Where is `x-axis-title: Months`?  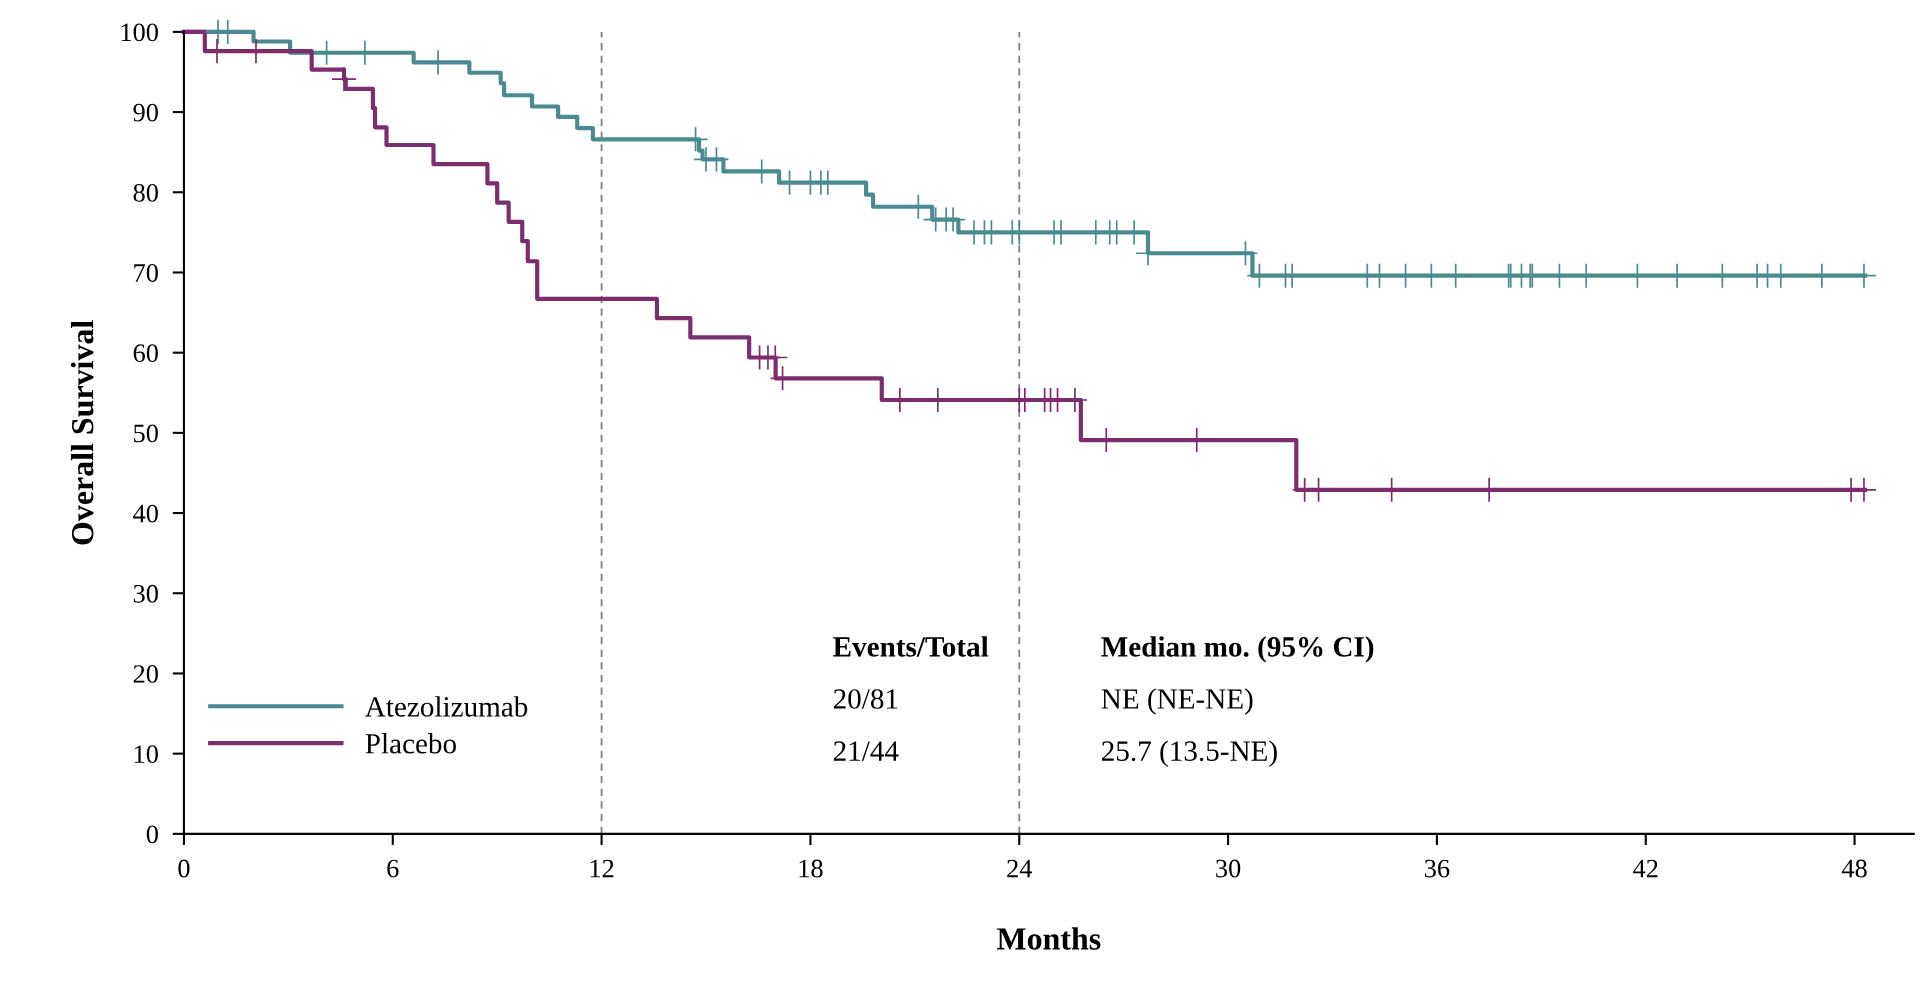 x-axis-title: Months is located at coordinates (1049, 938).